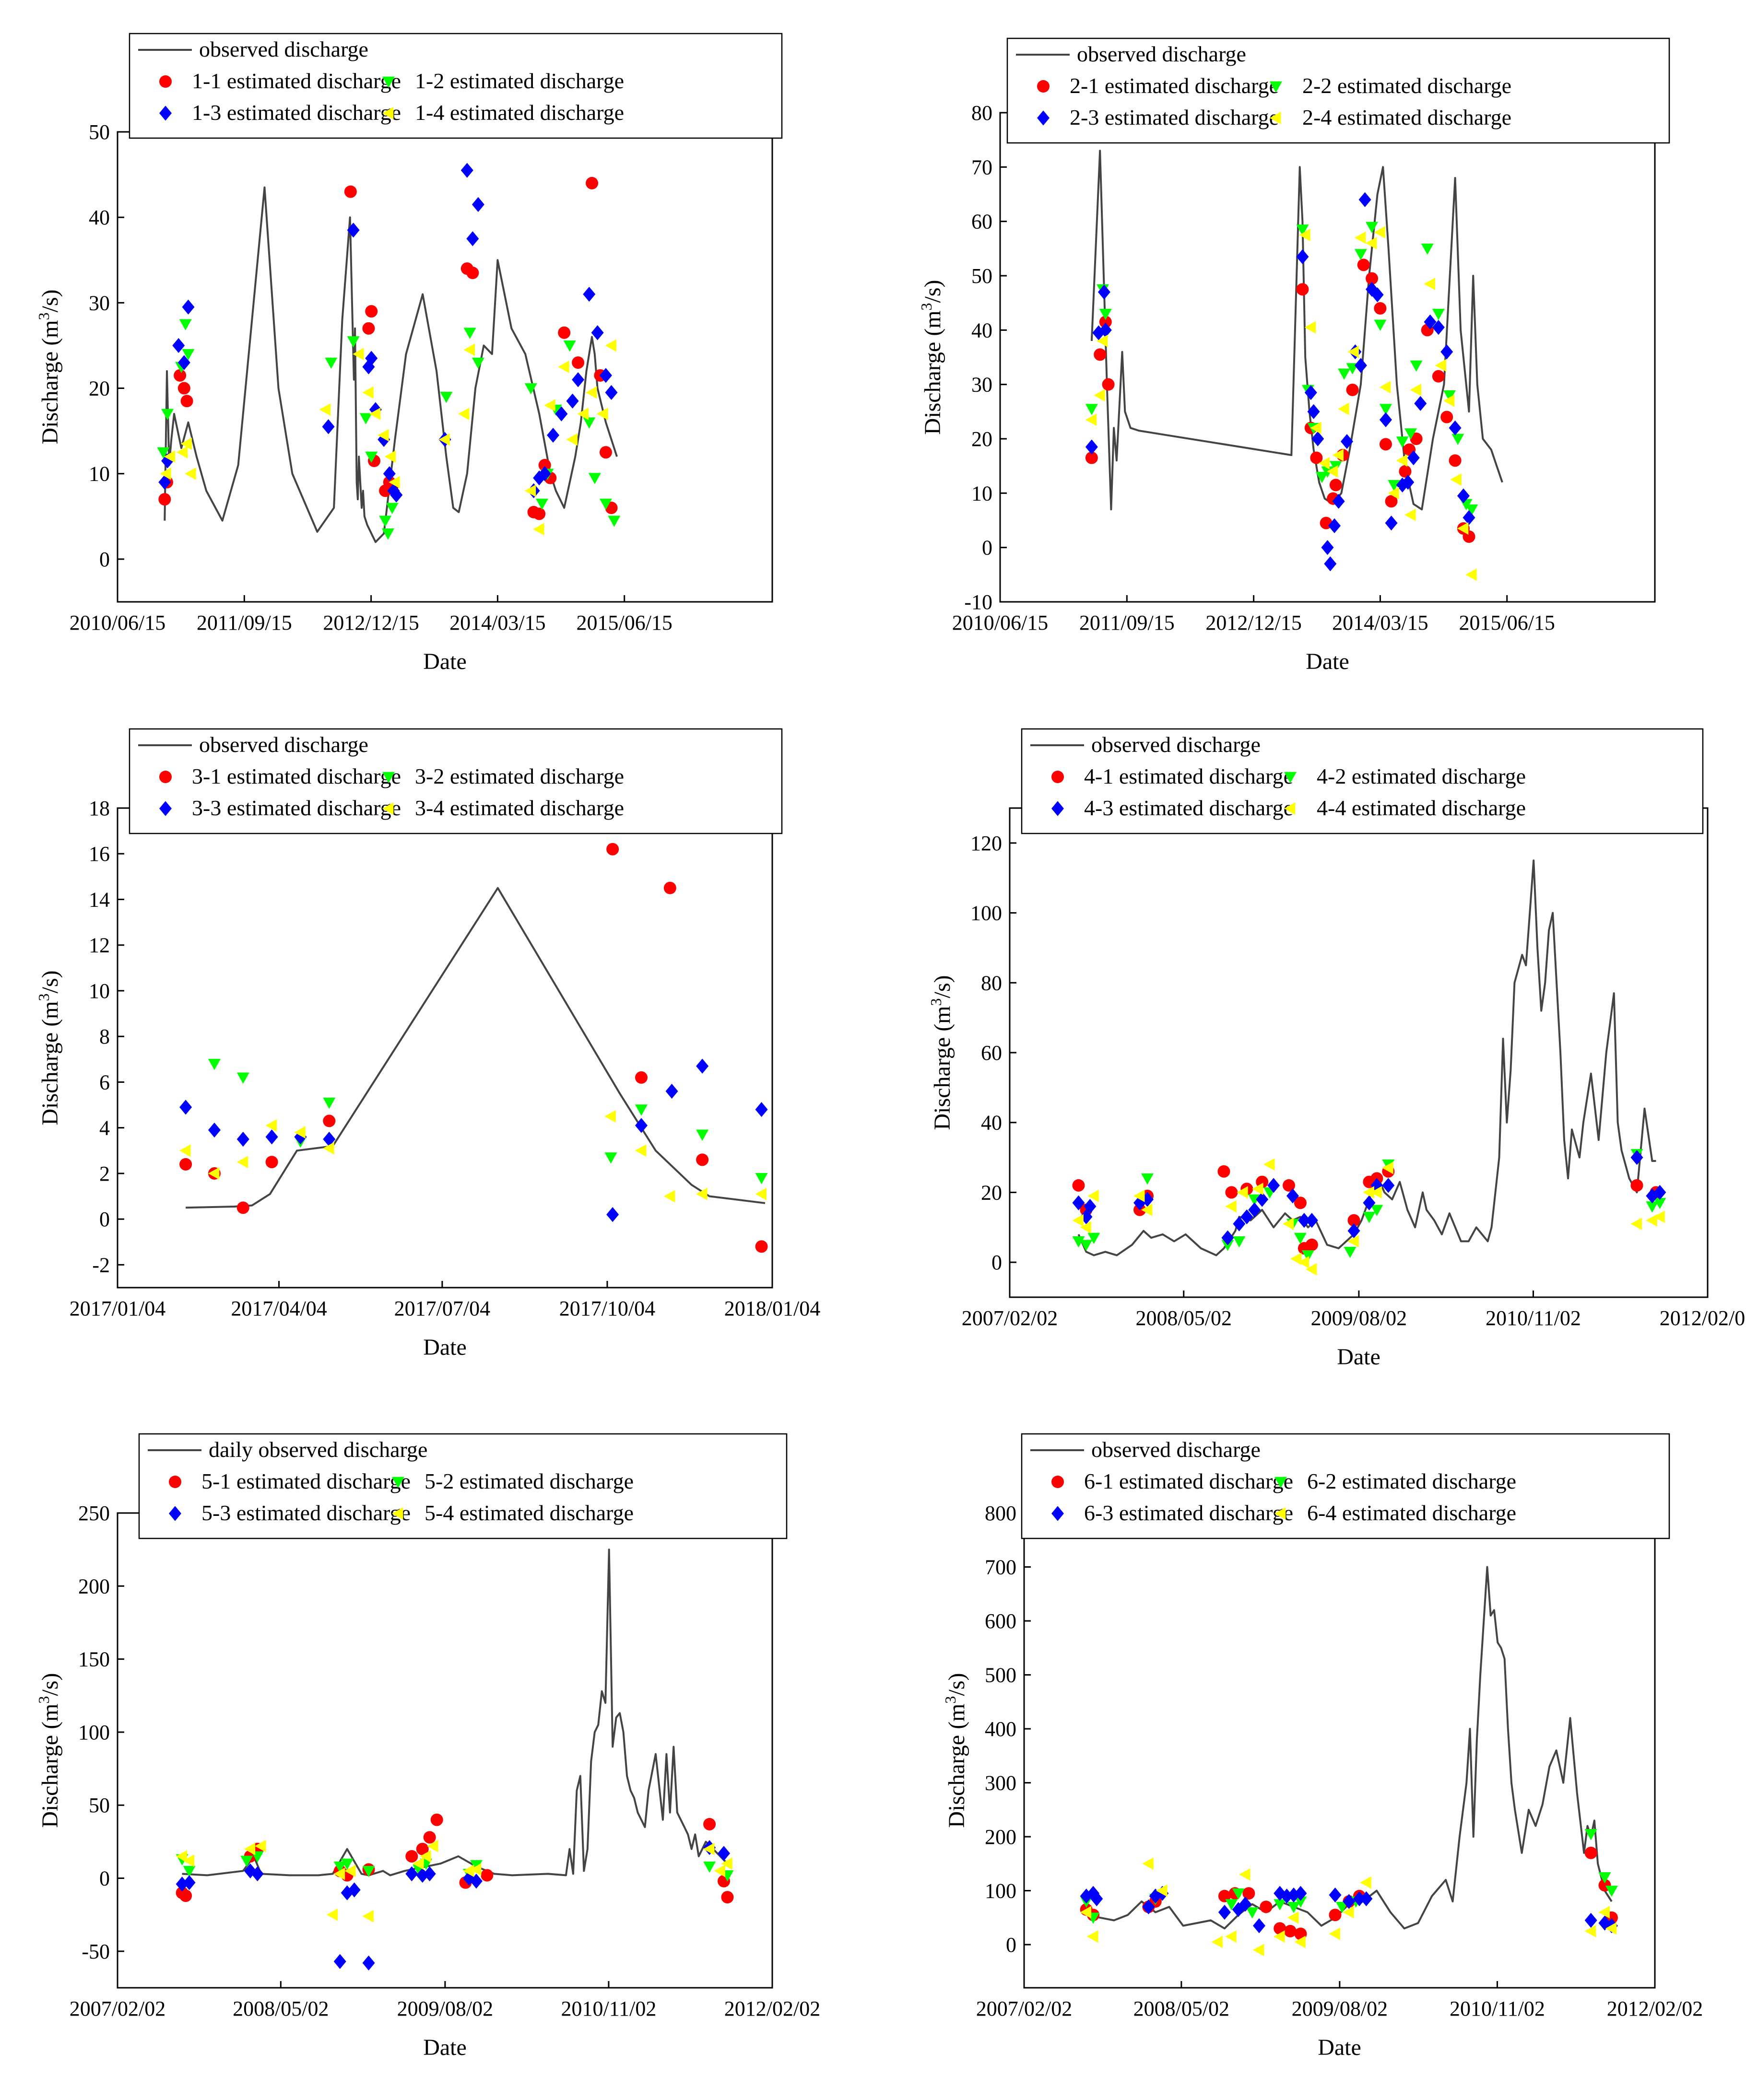 This screenshot has width=1746, height=2100. Describe the element at coordinates (978, 602) in the screenshot. I see `y-tick-label: -10` at that location.